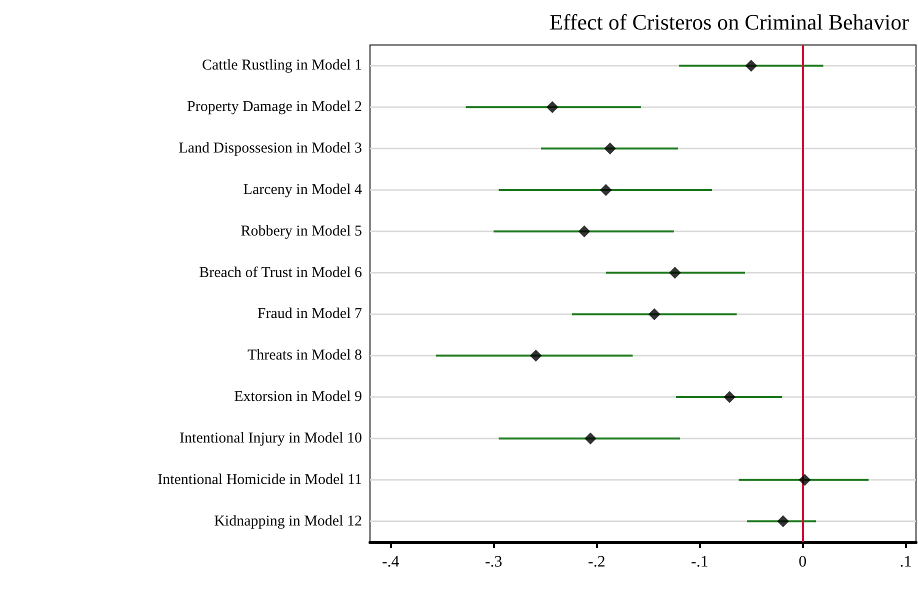  I want to click on y-tick-label: Fraud in Model 7, so click(309, 314).